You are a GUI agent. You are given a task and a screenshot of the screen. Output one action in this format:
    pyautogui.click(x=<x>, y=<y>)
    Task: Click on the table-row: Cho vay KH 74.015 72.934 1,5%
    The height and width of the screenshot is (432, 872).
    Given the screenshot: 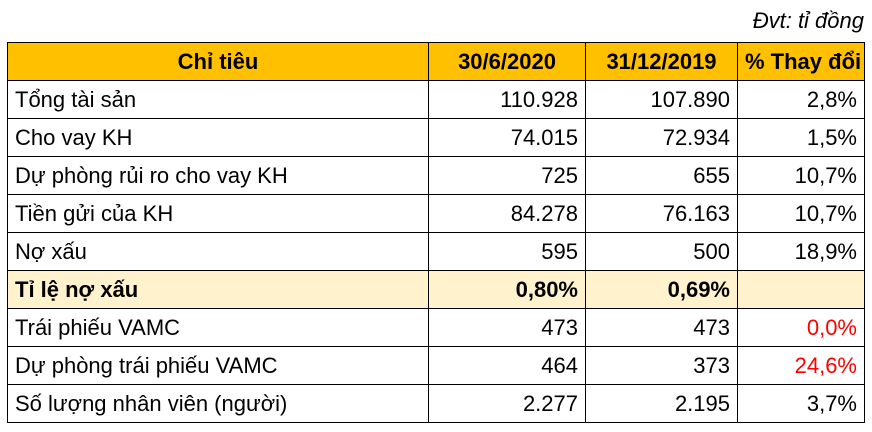 What is the action you would take?
    pyautogui.click(x=436, y=137)
    